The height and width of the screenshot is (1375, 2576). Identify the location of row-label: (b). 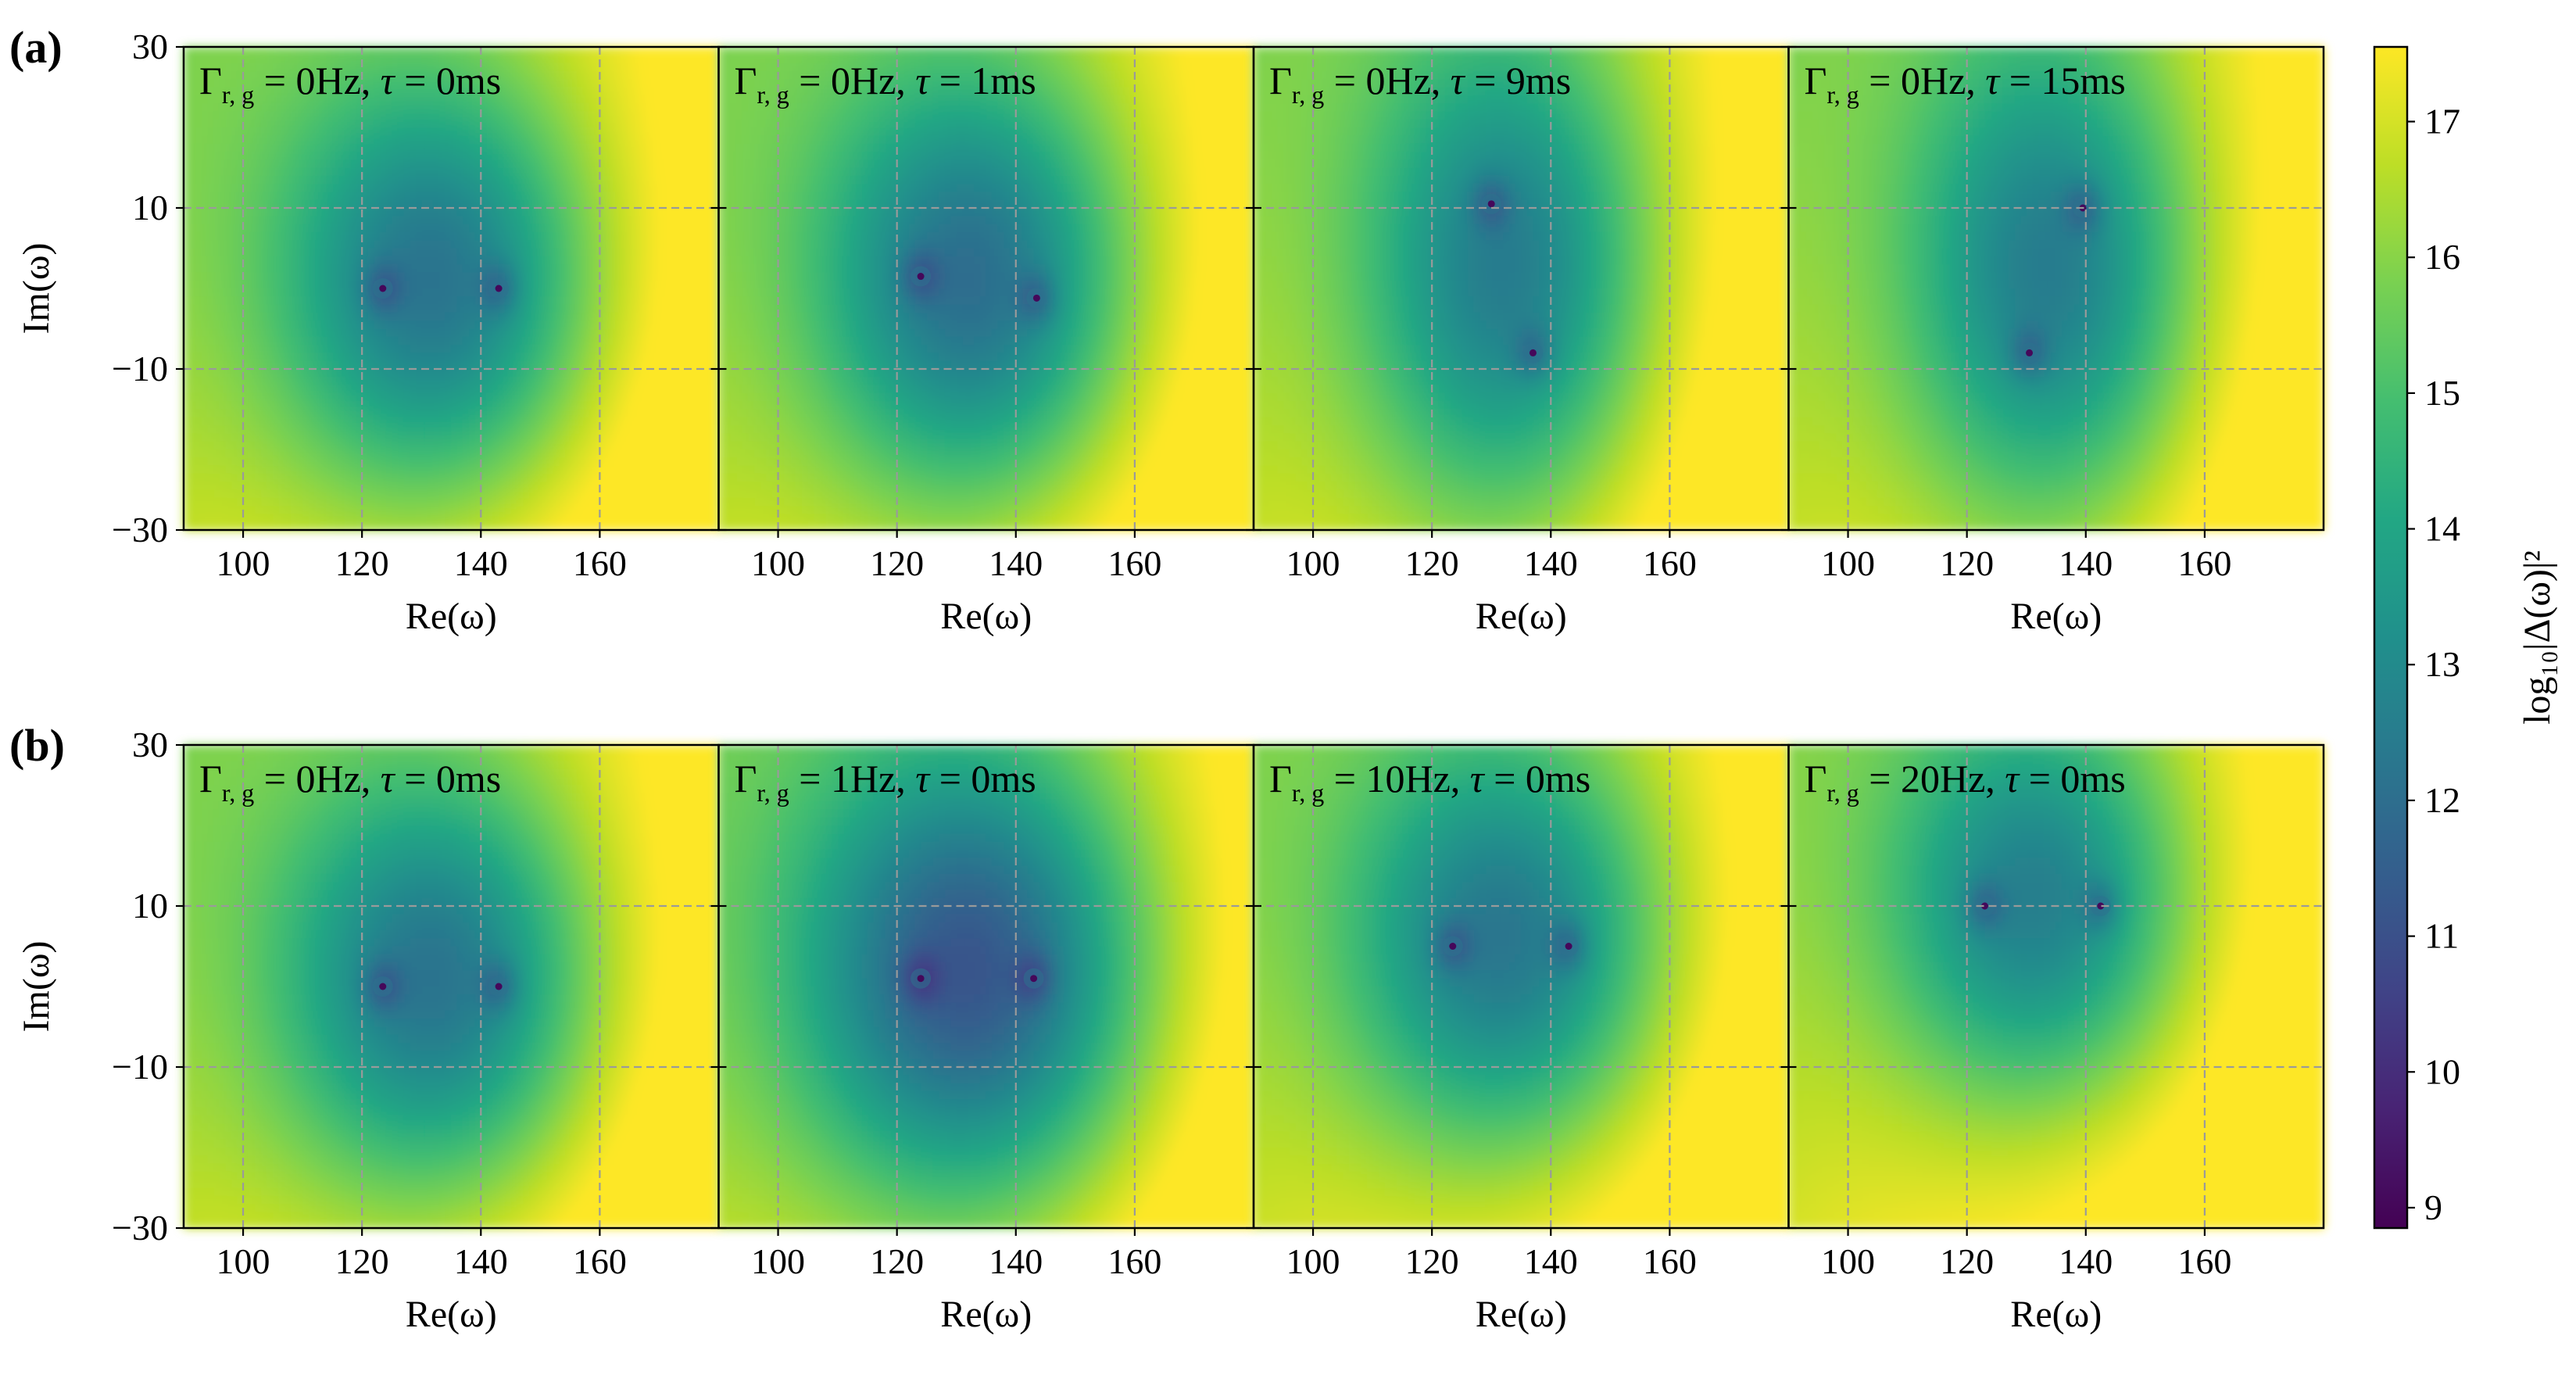
(37, 746).